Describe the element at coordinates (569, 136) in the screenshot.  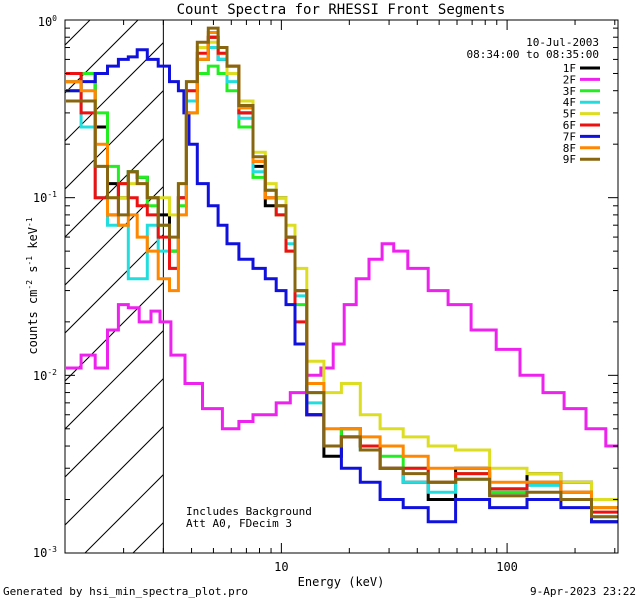
I see `legend-label-7F: 7F` at that location.